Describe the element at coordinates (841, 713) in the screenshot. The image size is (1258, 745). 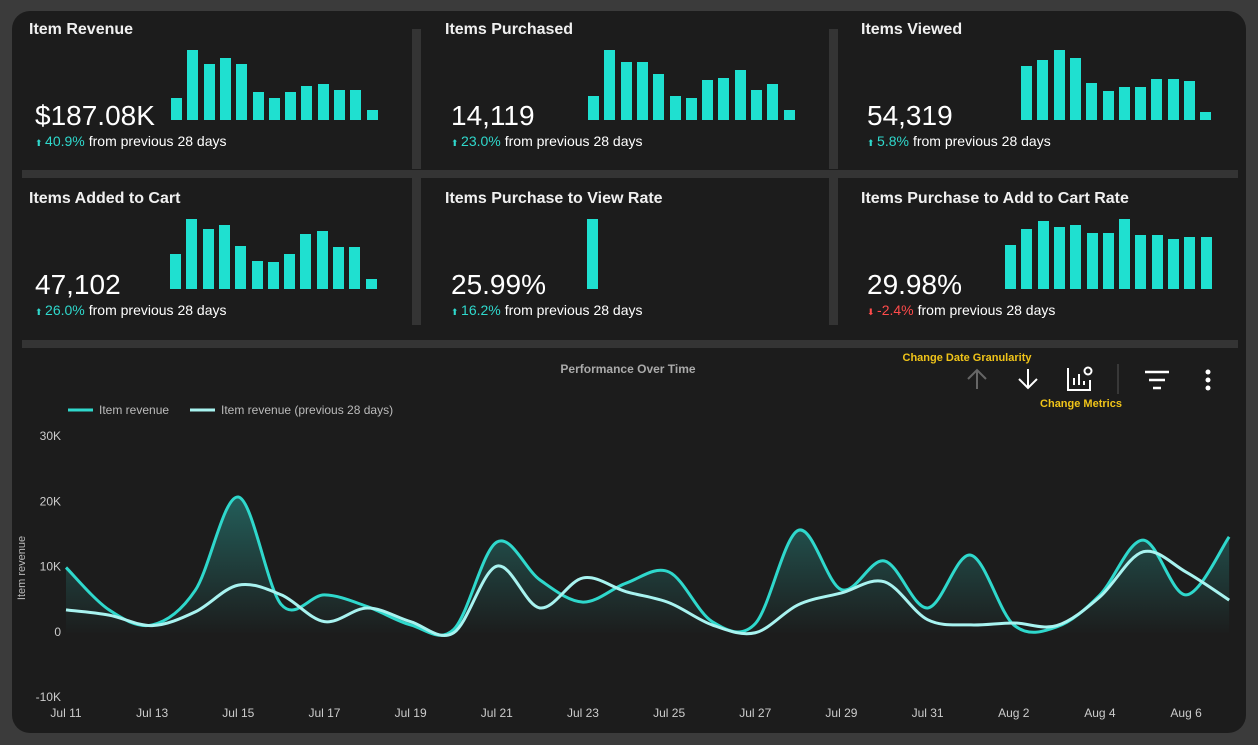
I see `x-tick-label: Jul 29` at that location.